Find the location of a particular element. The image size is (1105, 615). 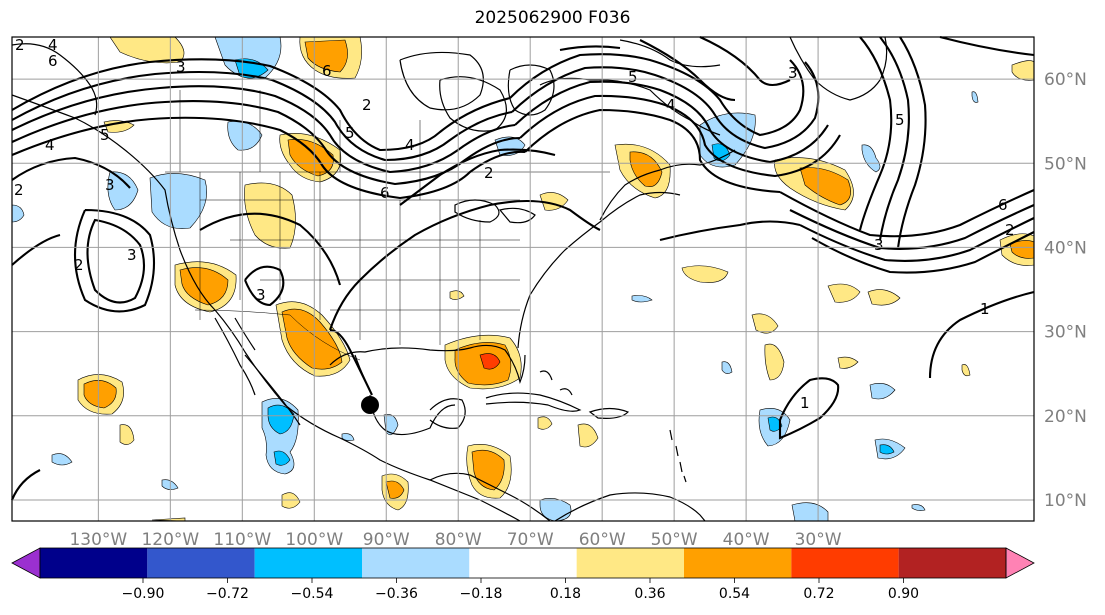

colorbar-label: −0.36 is located at coordinates (396, 594).